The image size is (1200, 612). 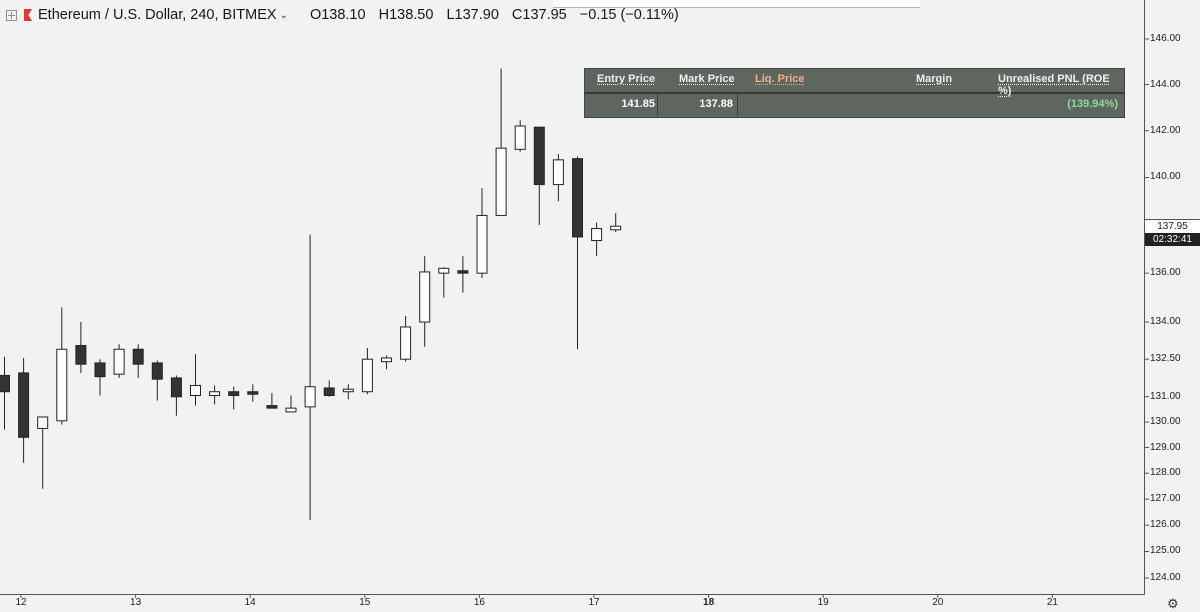 What do you see at coordinates (737, 105) in the screenshot?
I see `column-divider` at bounding box center [737, 105].